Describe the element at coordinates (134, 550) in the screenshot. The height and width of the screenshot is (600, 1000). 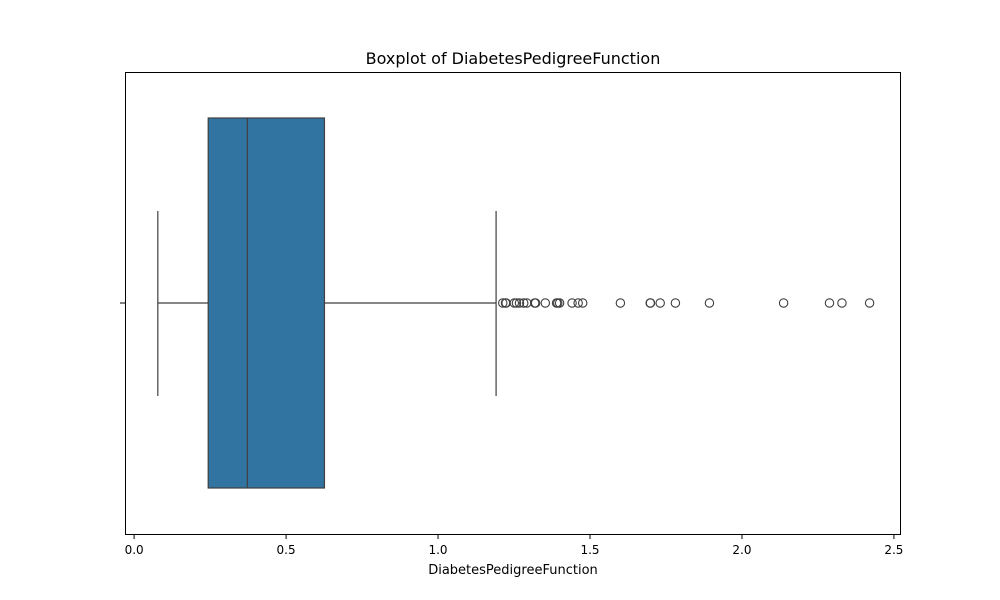
I see `x-tick-label: 0.0` at that location.